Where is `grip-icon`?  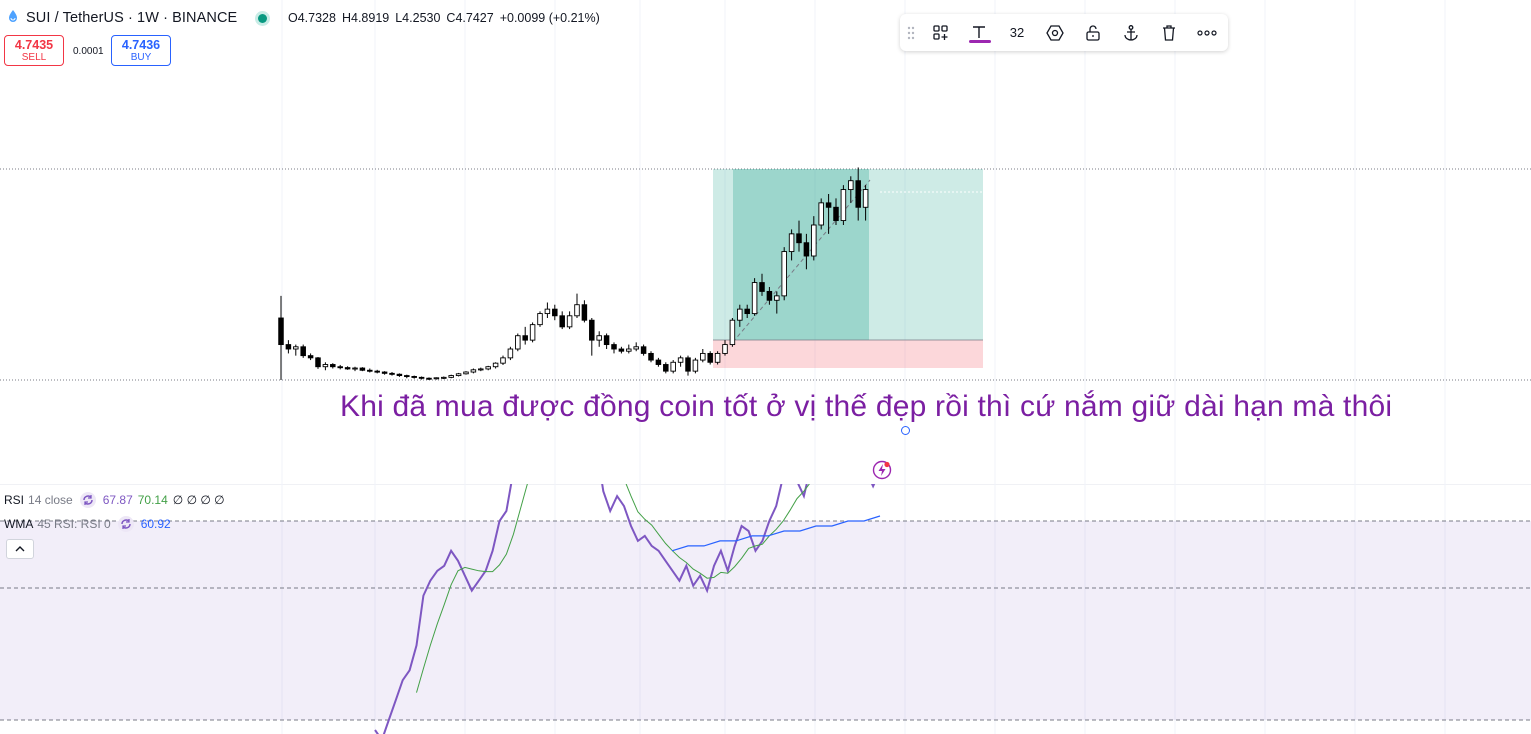
grip-icon is located at coordinates (911, 32).